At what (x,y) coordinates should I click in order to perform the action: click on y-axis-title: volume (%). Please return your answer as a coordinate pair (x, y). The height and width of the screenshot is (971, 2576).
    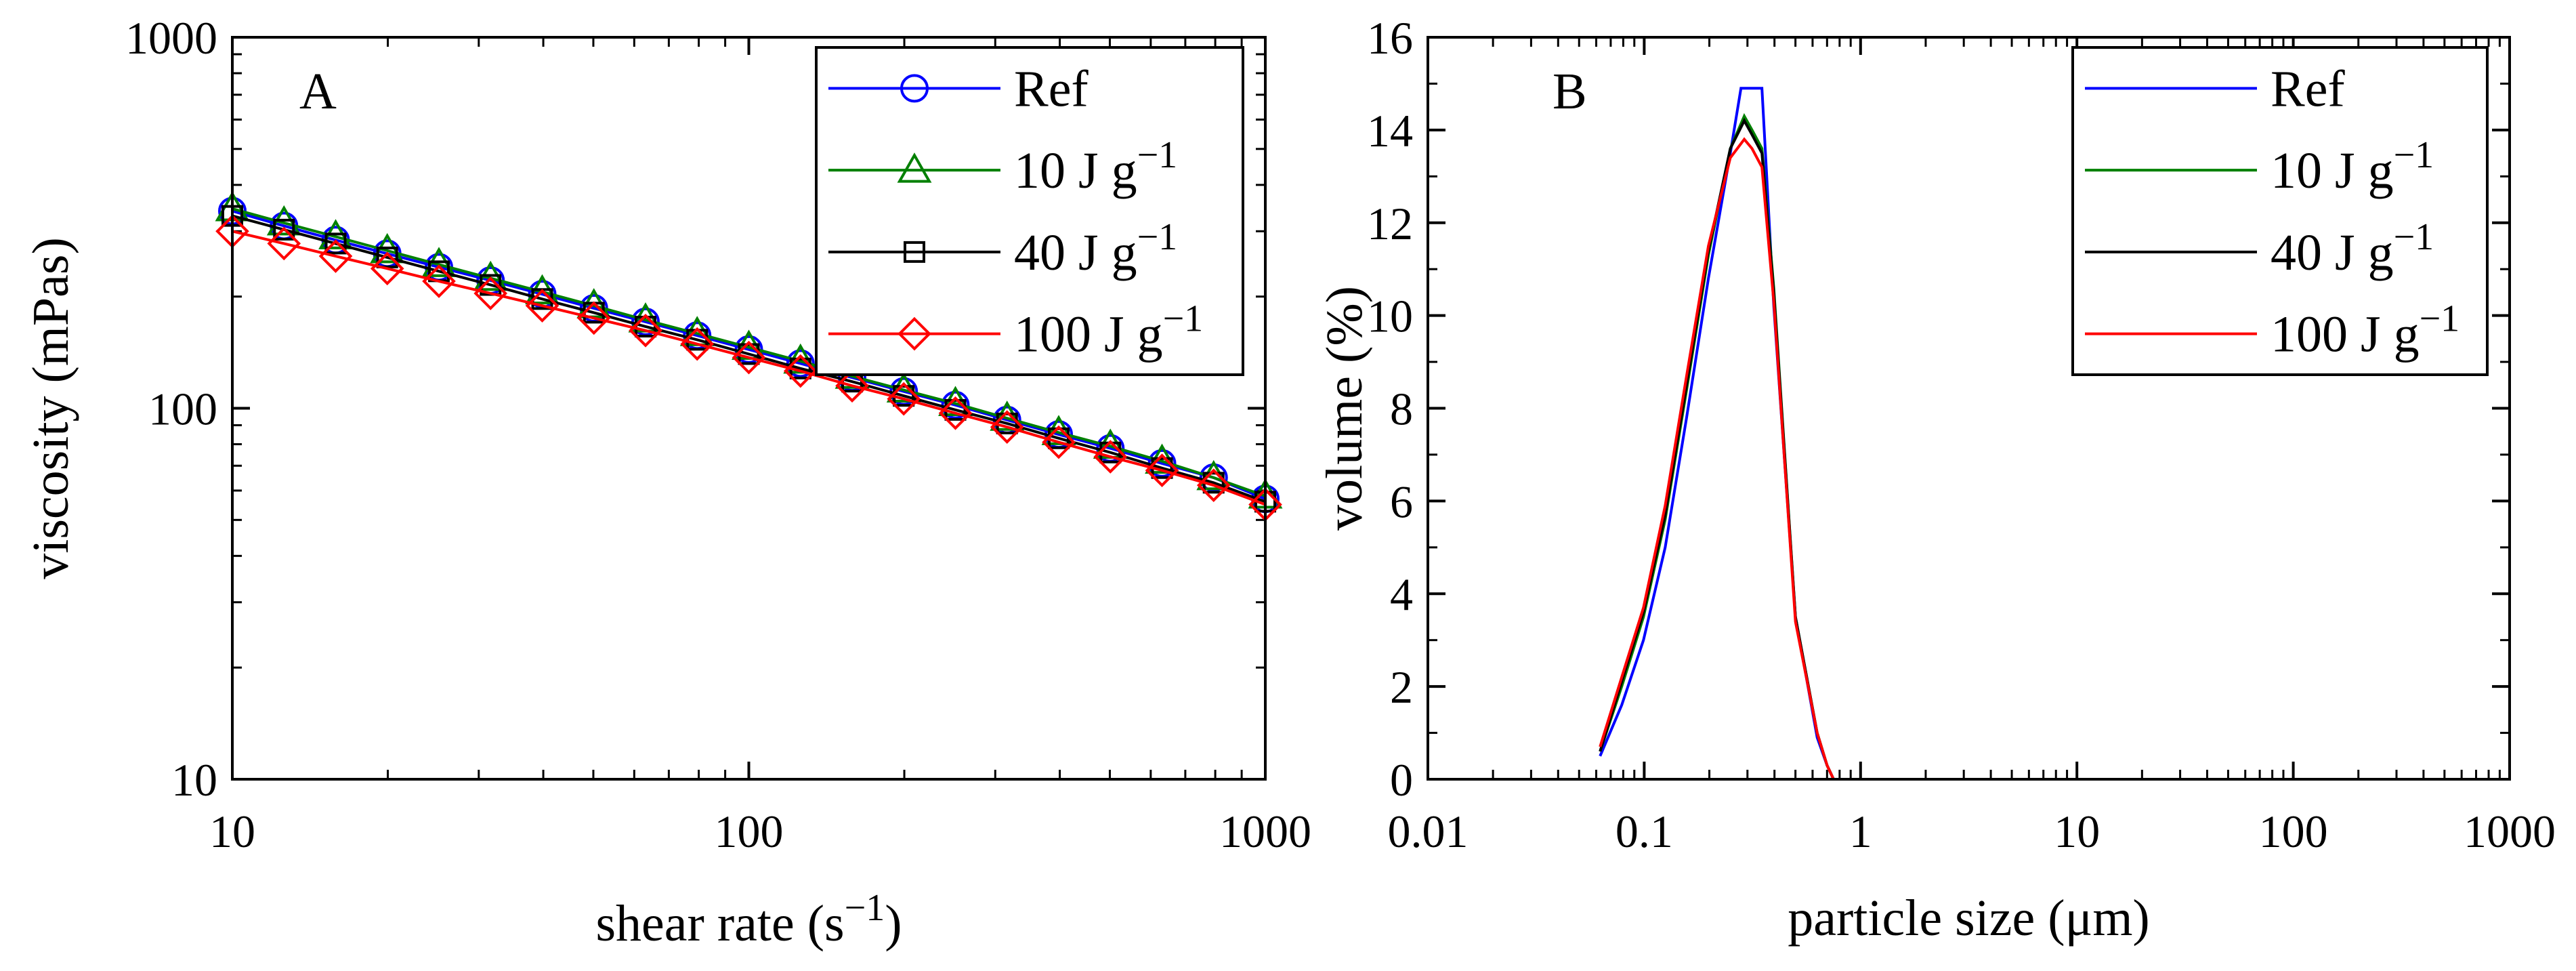
    Looking at the image, I should click on (1344, 408).